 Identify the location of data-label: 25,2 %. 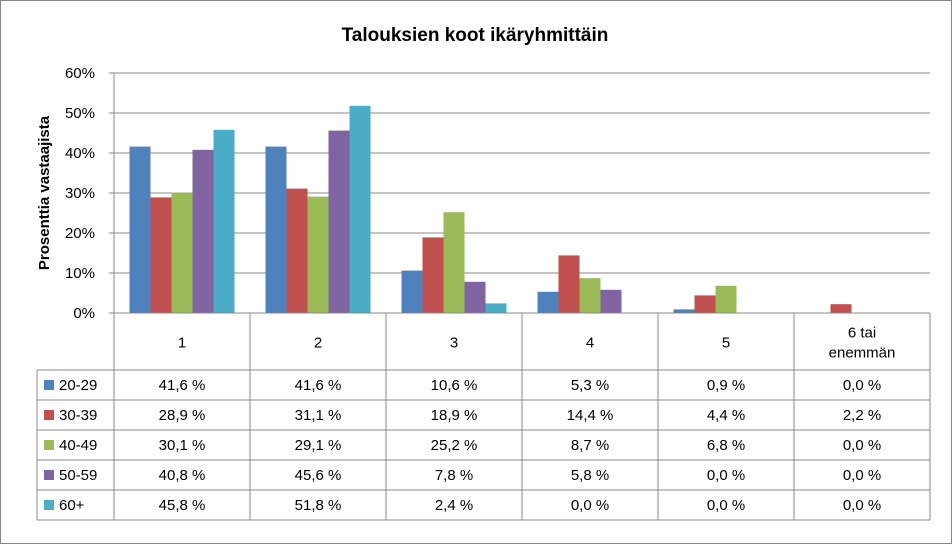
(454, 445).